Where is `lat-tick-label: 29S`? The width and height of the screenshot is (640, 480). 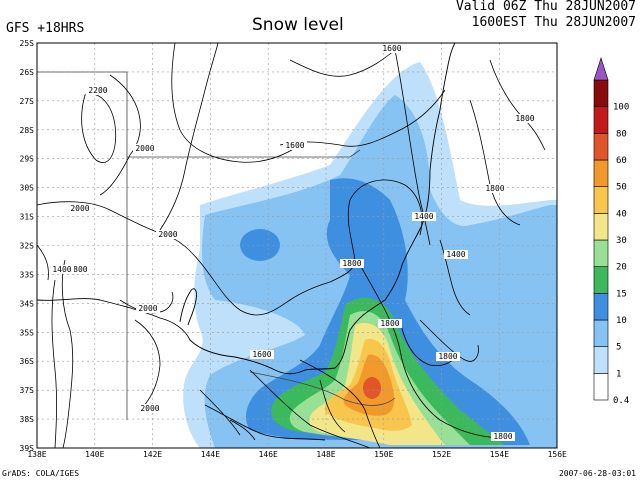
lat-tick-label: 29S is located at coordinates (27, 159).